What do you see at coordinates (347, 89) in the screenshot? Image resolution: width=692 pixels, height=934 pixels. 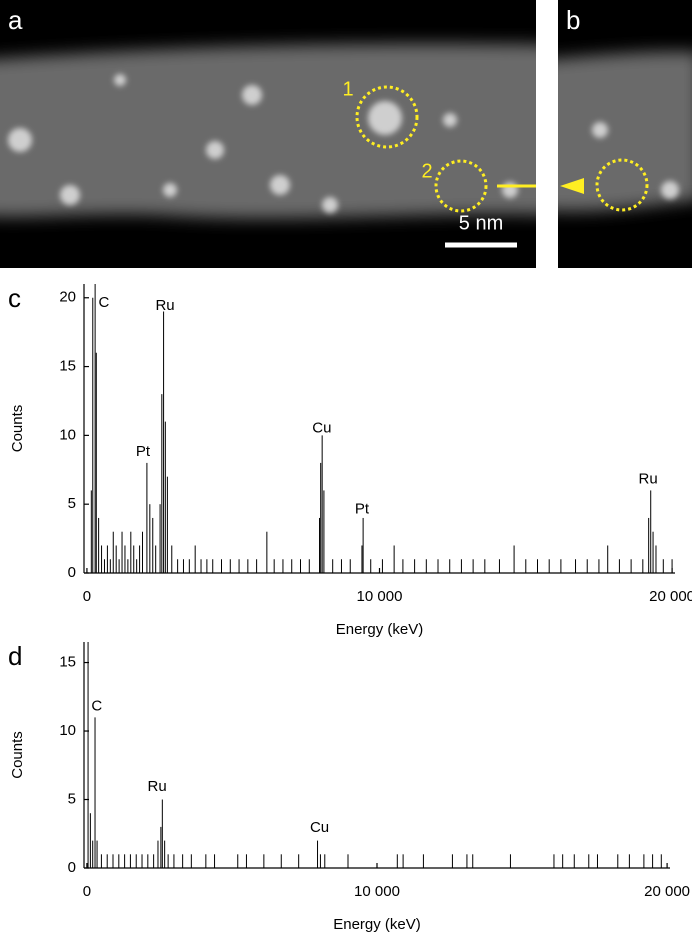 I see `marker-label: 1` at bounding box center [347, 89].